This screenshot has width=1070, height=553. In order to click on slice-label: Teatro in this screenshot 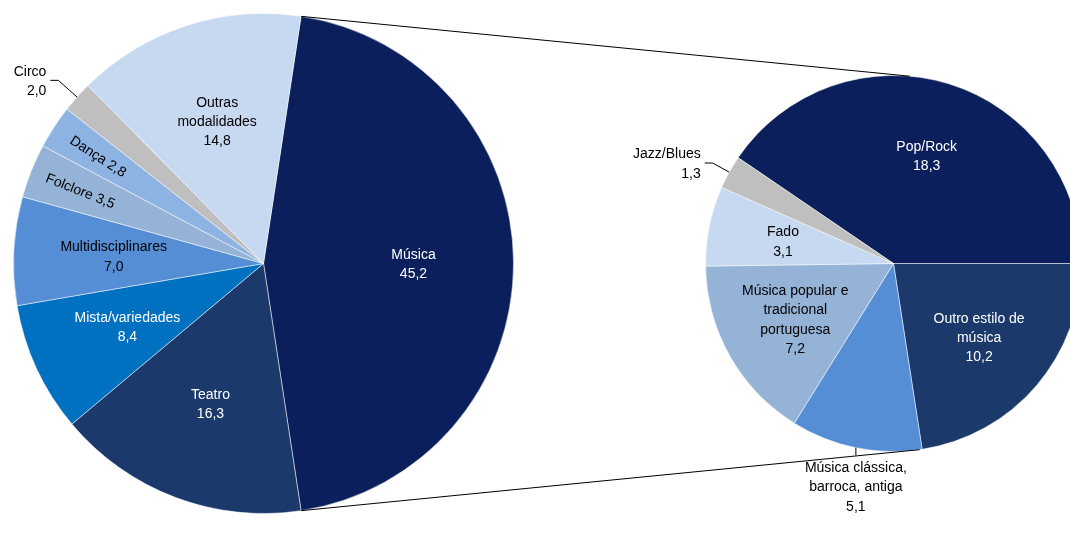, I will do `click(211, 394)`.